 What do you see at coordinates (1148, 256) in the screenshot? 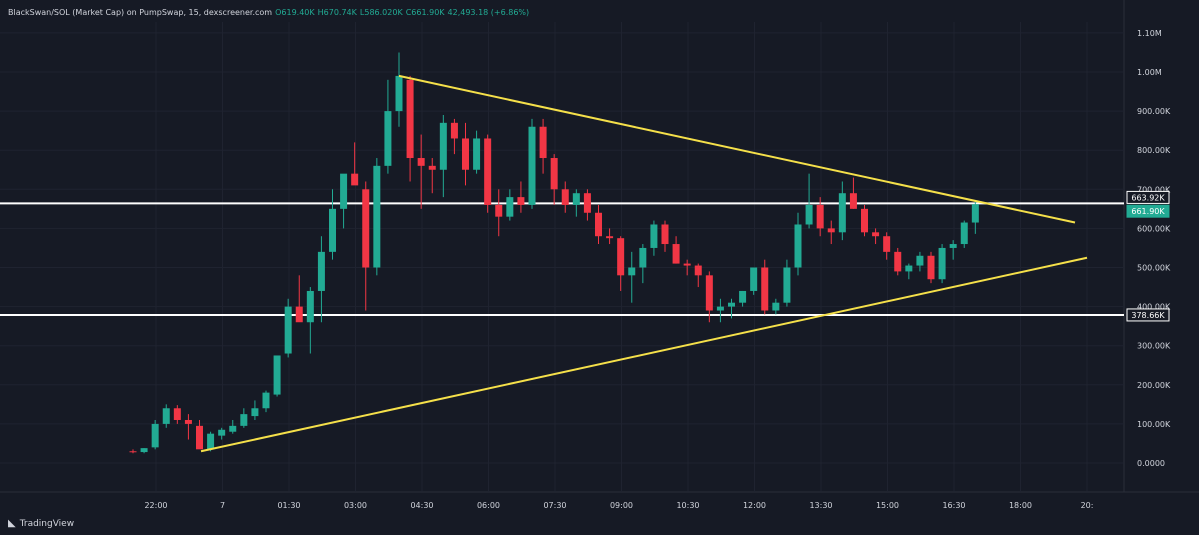
I see `price-labels: 663.92K 661.90K 378.66K` at bounding box center [1148, 256].